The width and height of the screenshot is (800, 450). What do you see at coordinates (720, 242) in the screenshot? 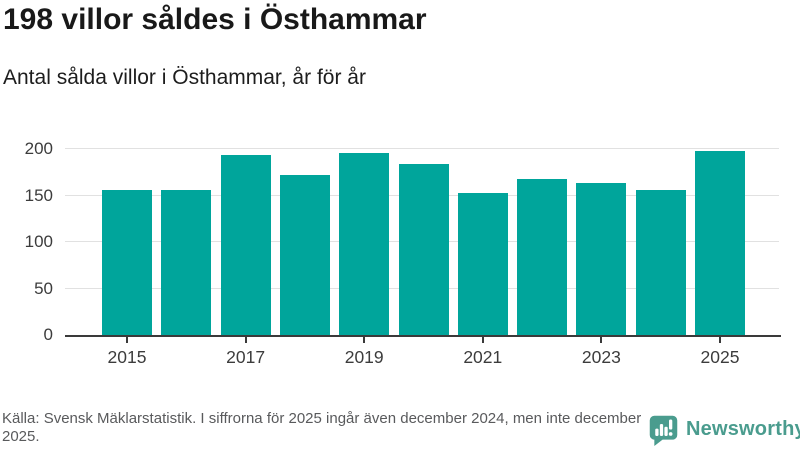
I see `bar-2025` at bounding box center [720, 242].